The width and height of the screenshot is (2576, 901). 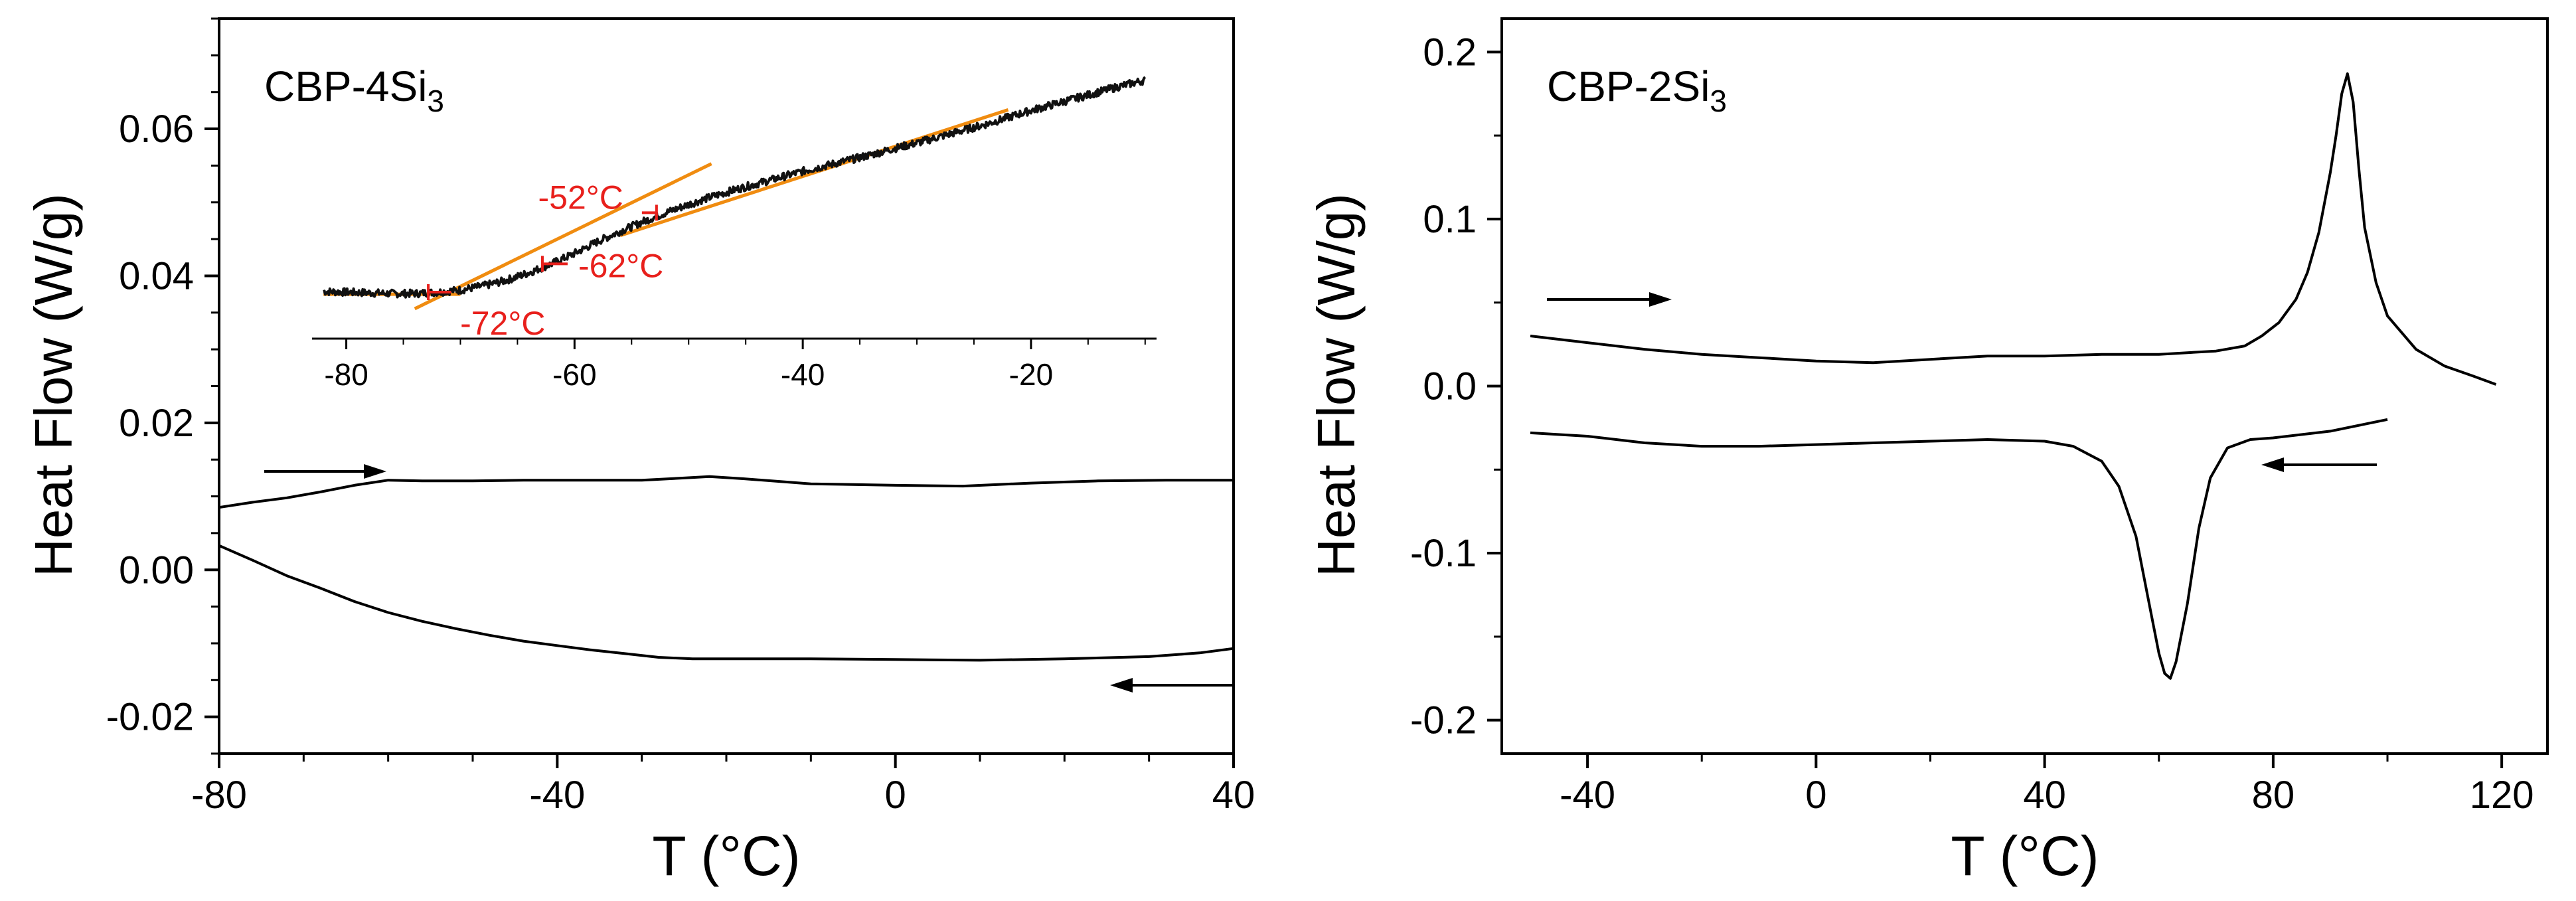 I want to click on right-x-tick-label: -40, so click(x=1587, y=795).